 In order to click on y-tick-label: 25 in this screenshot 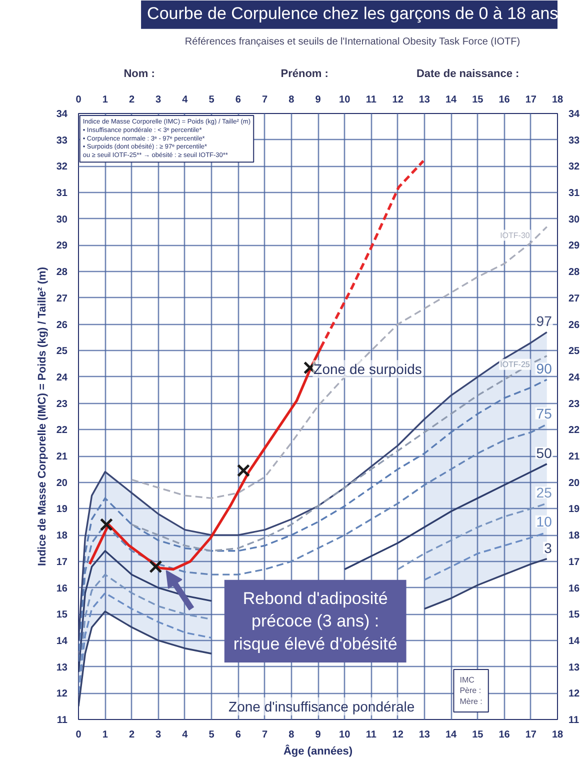, I will do `click(62, 352)`.